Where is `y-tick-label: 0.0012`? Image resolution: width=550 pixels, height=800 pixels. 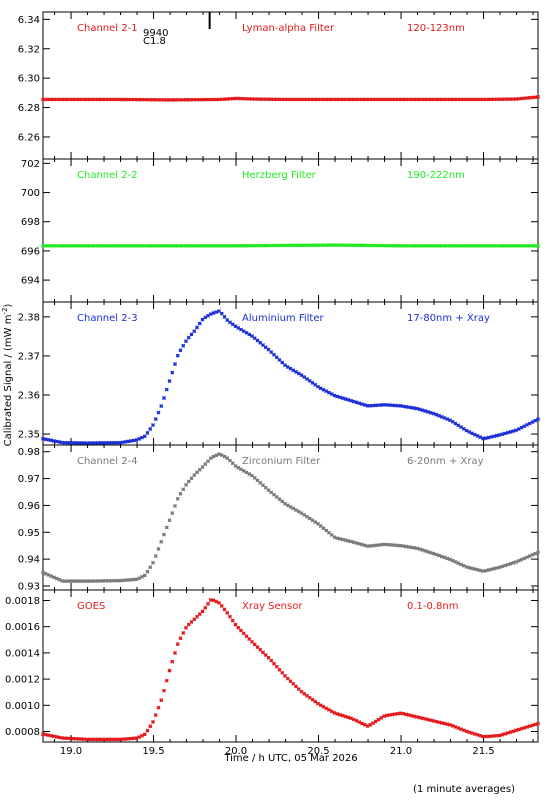 y-tick-label: 0.0012 is located at coordinates (22, 680).